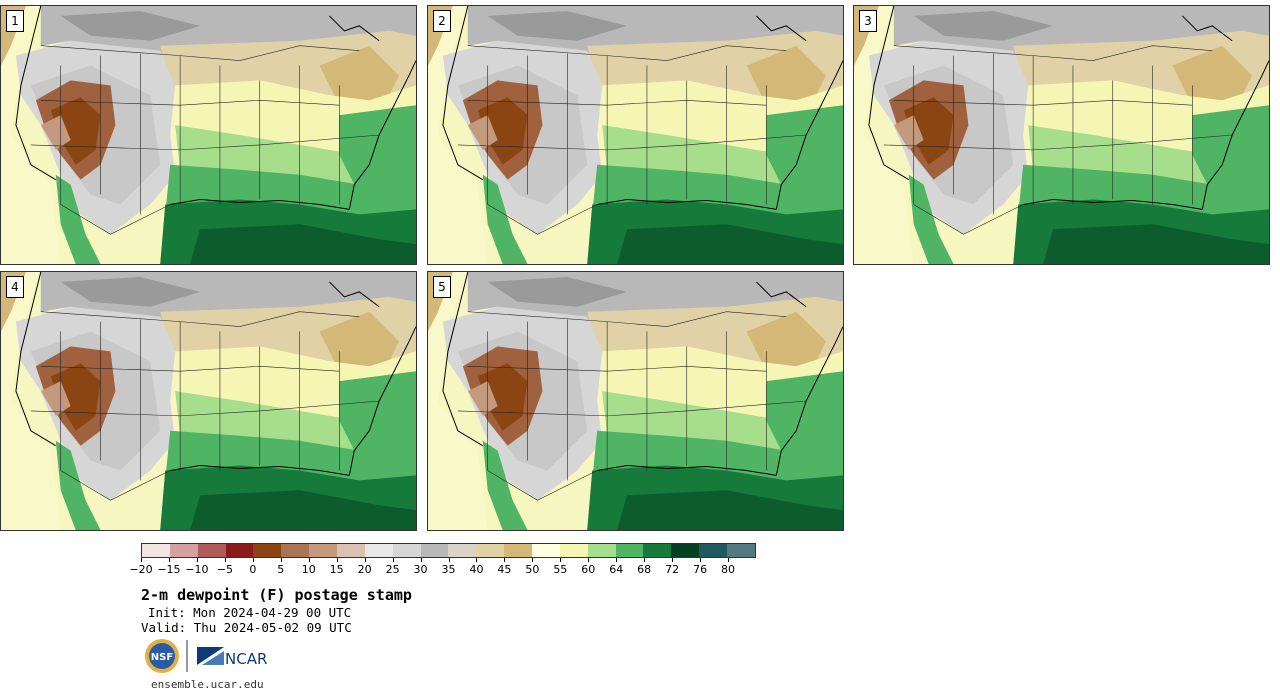 This screenshot has width=1280, height=696. I want to click on colorbar-tick-label: −15, so click(169, 569).